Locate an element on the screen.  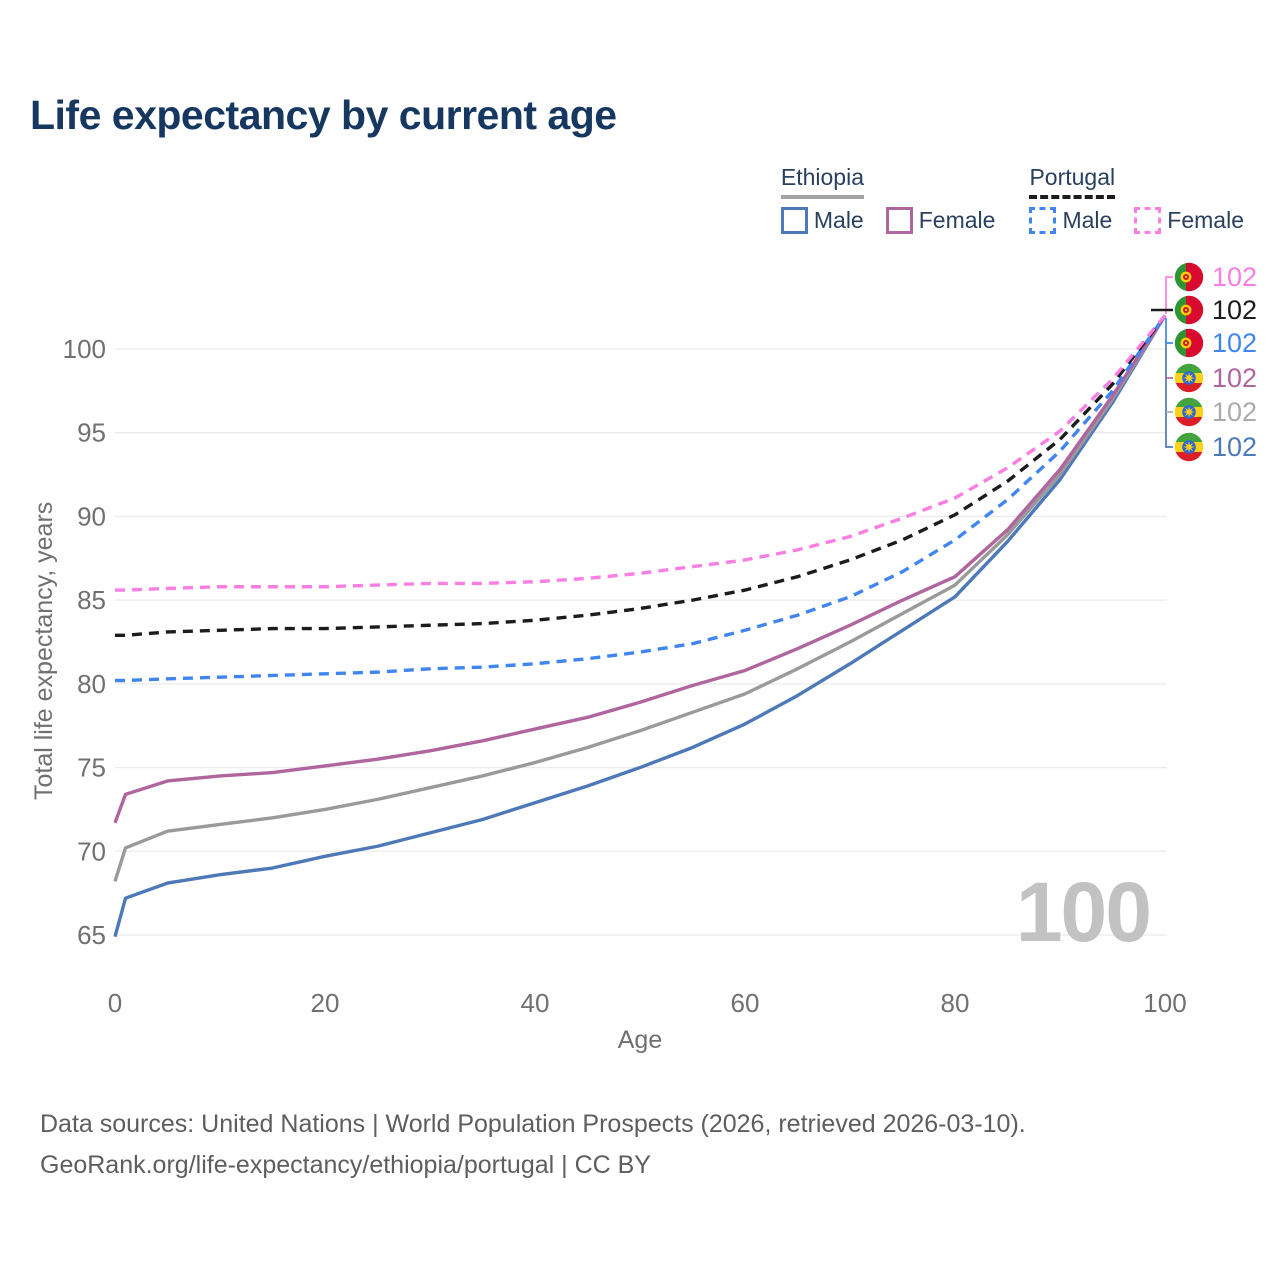
end-label-portugal: 102 is located at coordinates (1215, 310).